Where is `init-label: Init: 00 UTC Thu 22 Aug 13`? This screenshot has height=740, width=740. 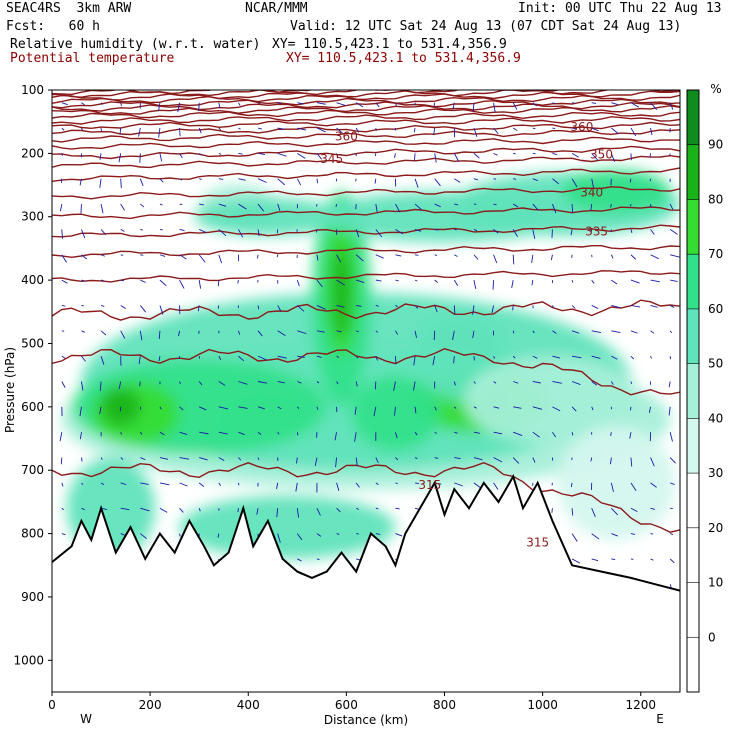
init-label: Init: 00 UTC Thu 22 Aug 13 is located at coordinates (620, 8).